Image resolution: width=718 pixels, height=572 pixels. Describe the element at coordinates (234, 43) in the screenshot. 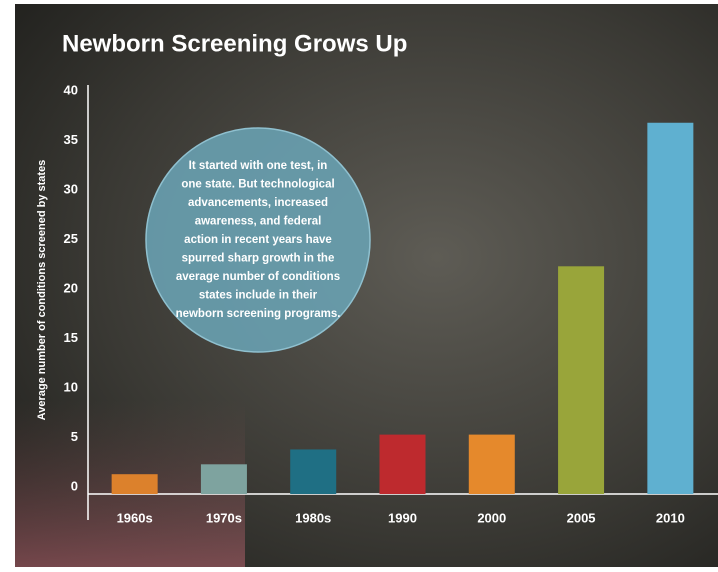

I see `chart-title: Newborn Screening Grows Up` at that location.